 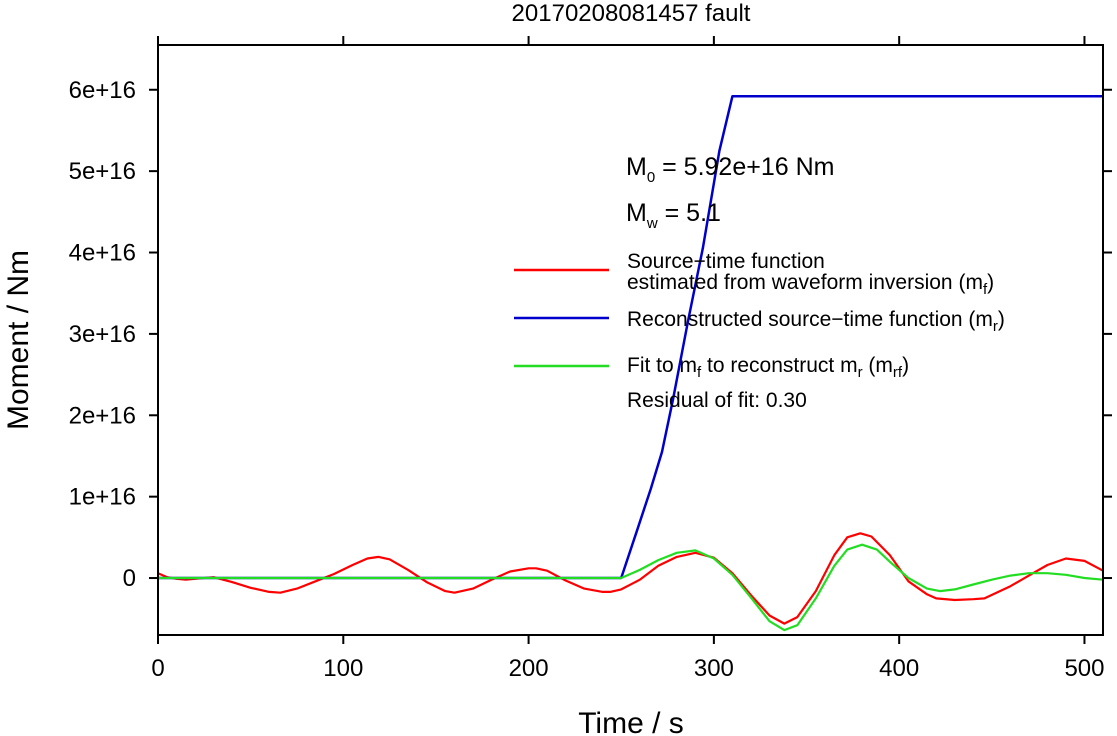 I want to click on mw-symbol: M, so click(x=636, y=213).